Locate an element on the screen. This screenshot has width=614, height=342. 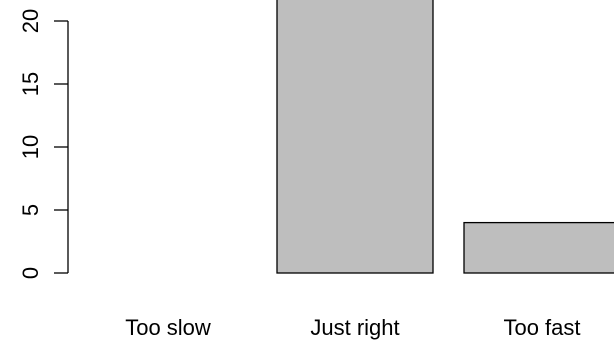
x-category-label: Too fast is located at coordinates (541, 327).